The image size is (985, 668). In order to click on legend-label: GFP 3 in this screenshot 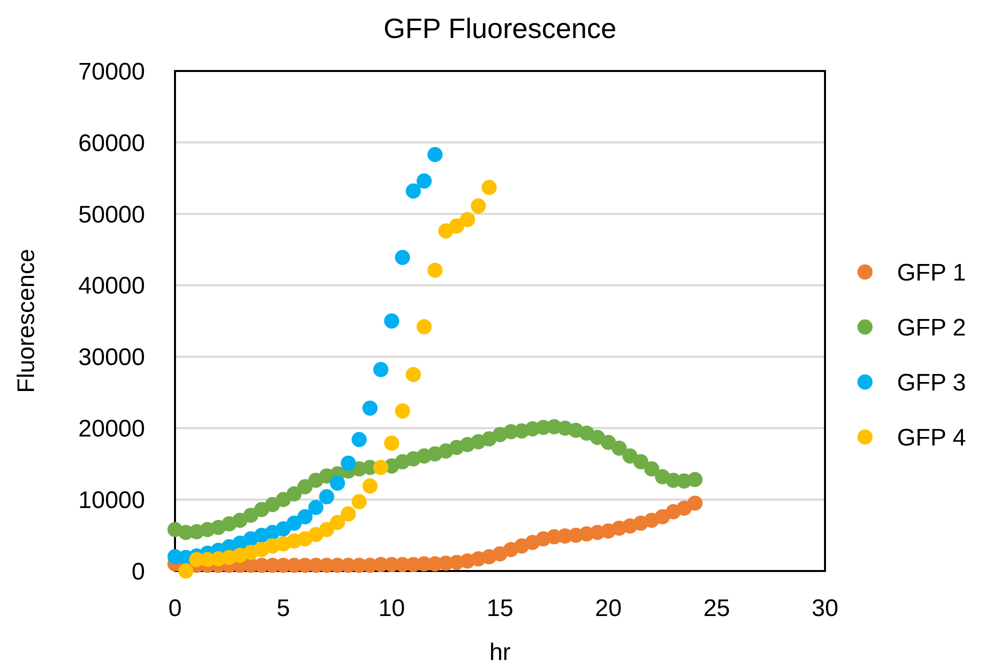, I will do `click(931, 382)`.